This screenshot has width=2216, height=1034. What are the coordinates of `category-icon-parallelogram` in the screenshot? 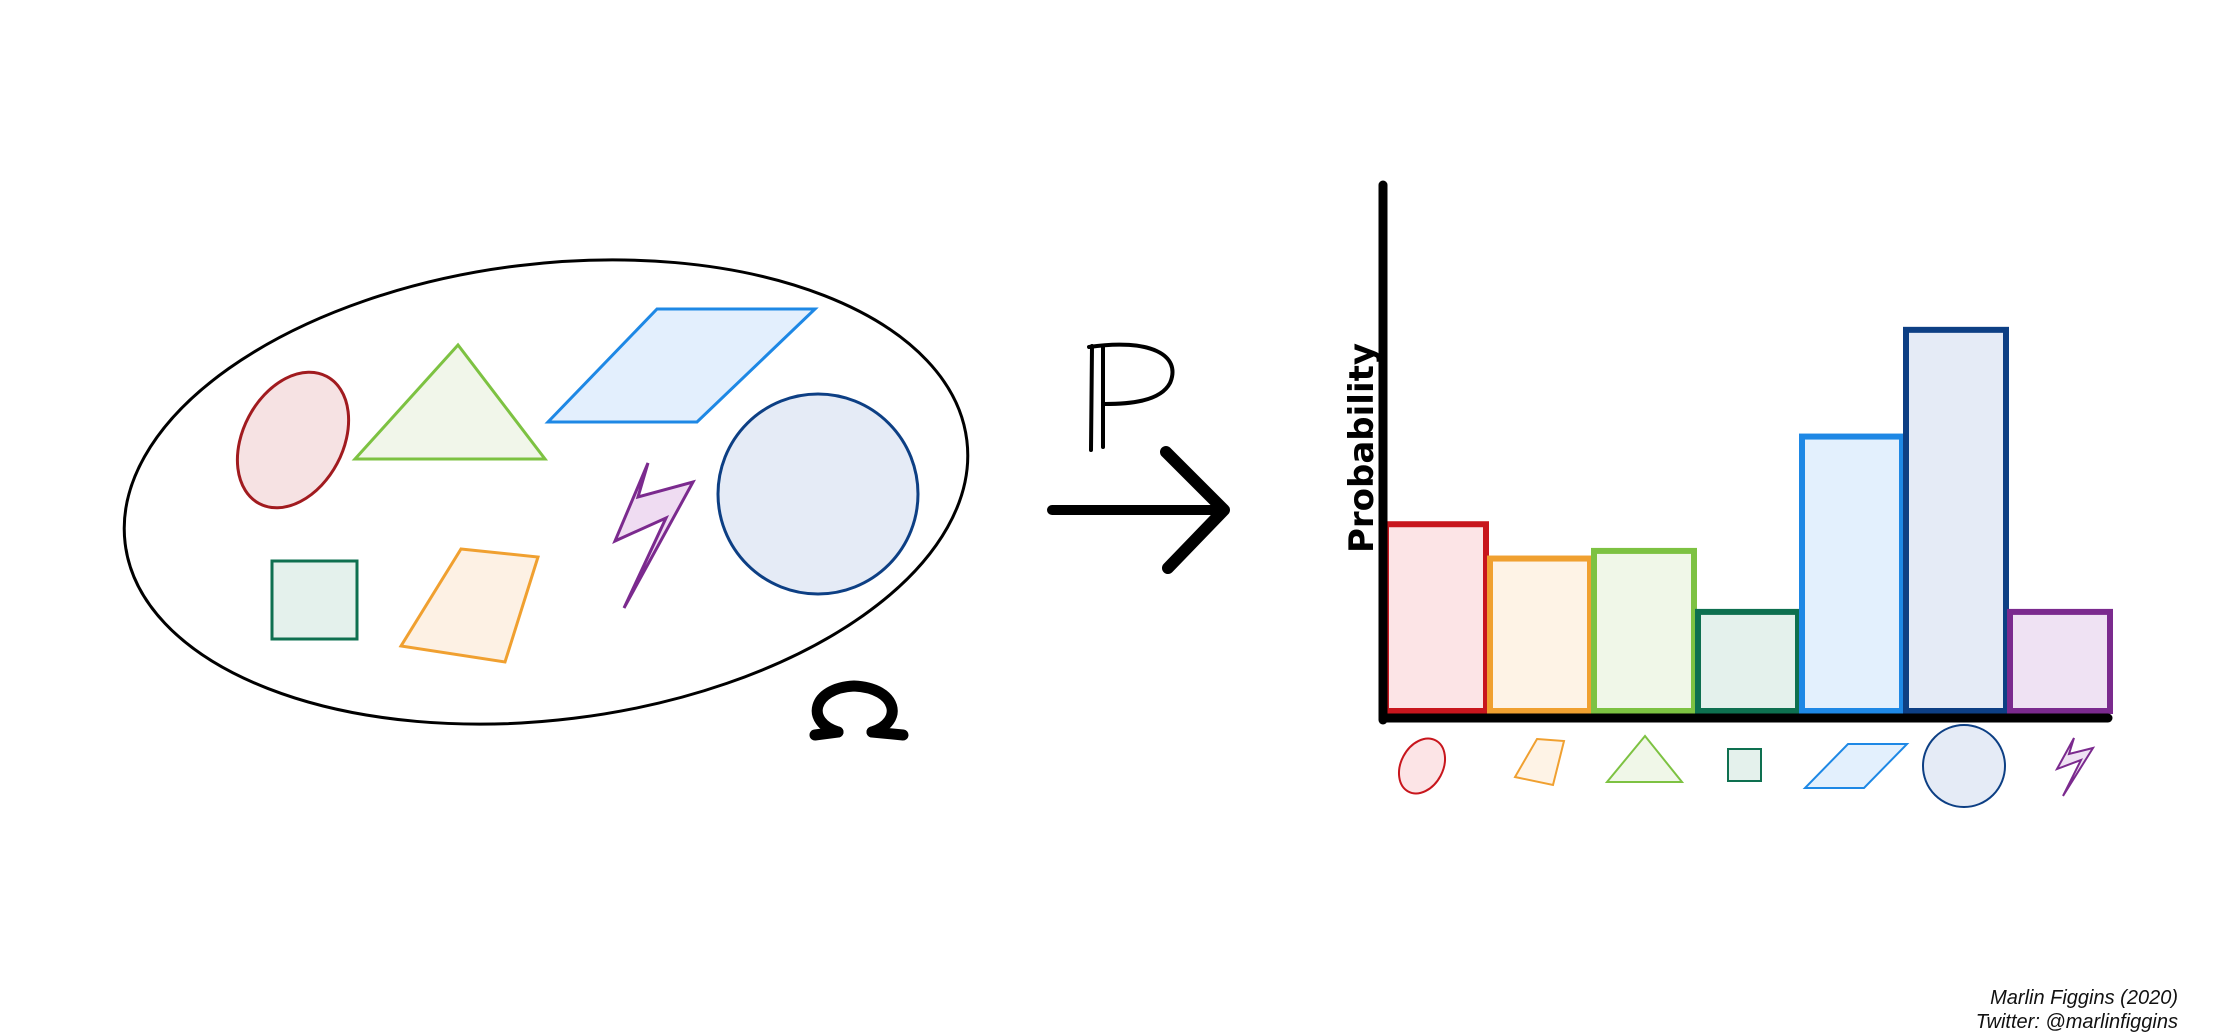 It's located at (1856, 766).